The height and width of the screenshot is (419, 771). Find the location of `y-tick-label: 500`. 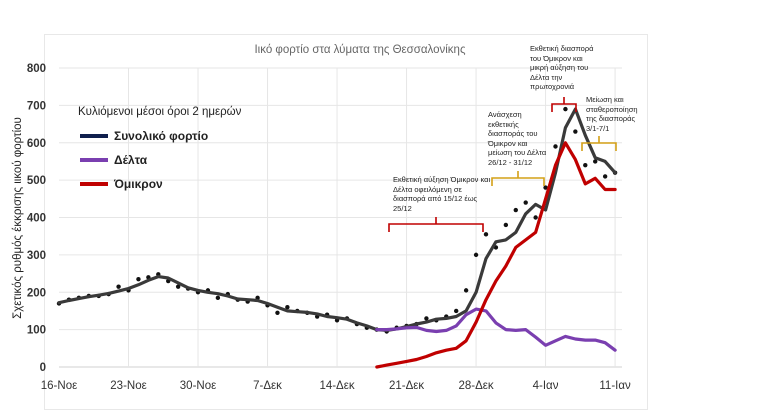

y-tick-label: 500 is located at coordinates (36, 181).